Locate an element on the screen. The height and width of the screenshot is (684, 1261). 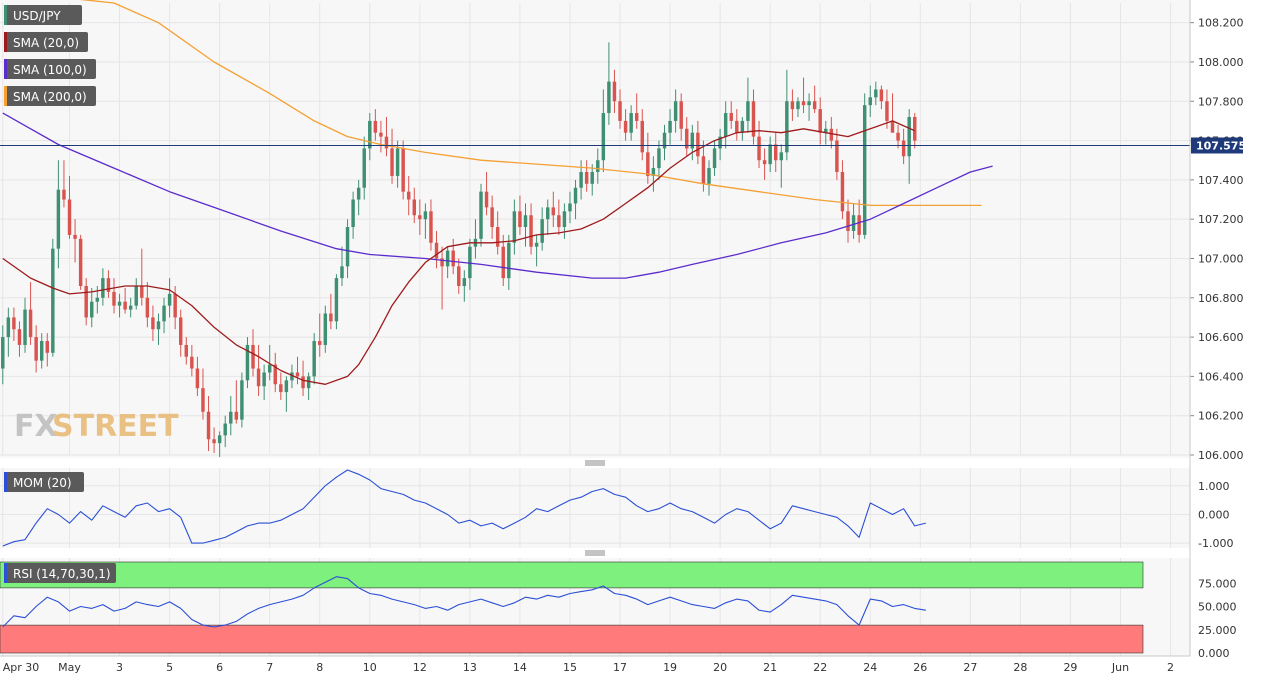
price-y-tick-label: 107.200 is located at coordinates (1221, 219).